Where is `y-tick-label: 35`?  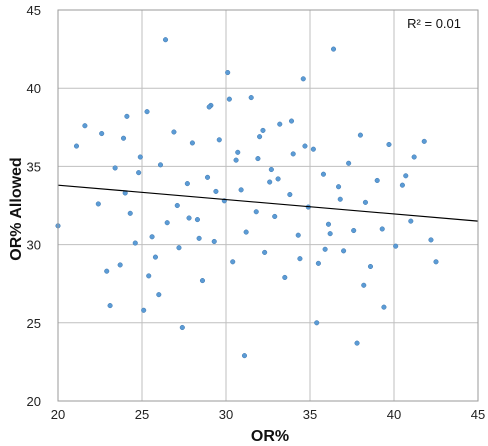 y-tick-label: 35 is located at coordinates (34, 166).